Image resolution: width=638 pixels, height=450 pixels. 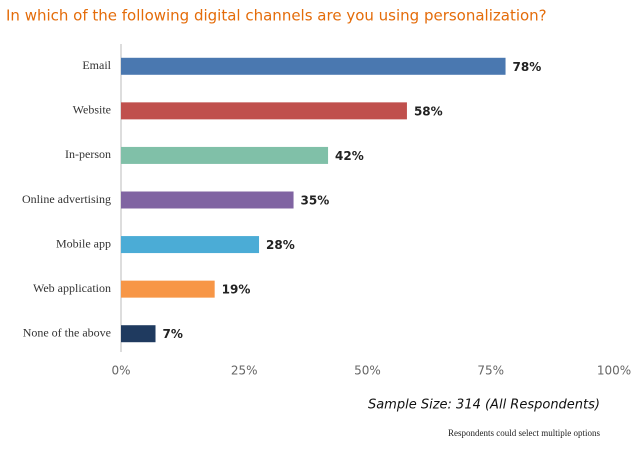 I want to click on value-label: 58%, so click(x=428, y=111).